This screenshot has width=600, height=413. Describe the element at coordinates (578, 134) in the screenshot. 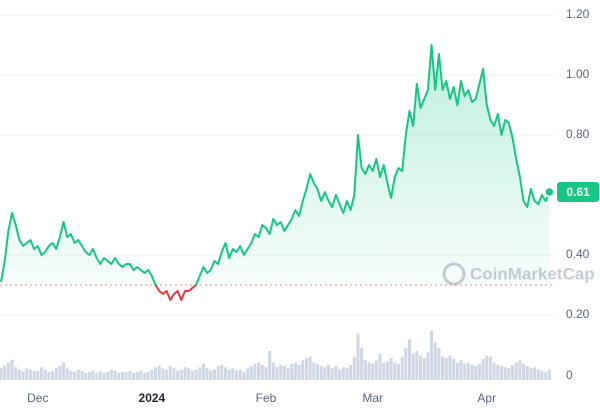

I see `y-tick-label: 0.80` at that location.